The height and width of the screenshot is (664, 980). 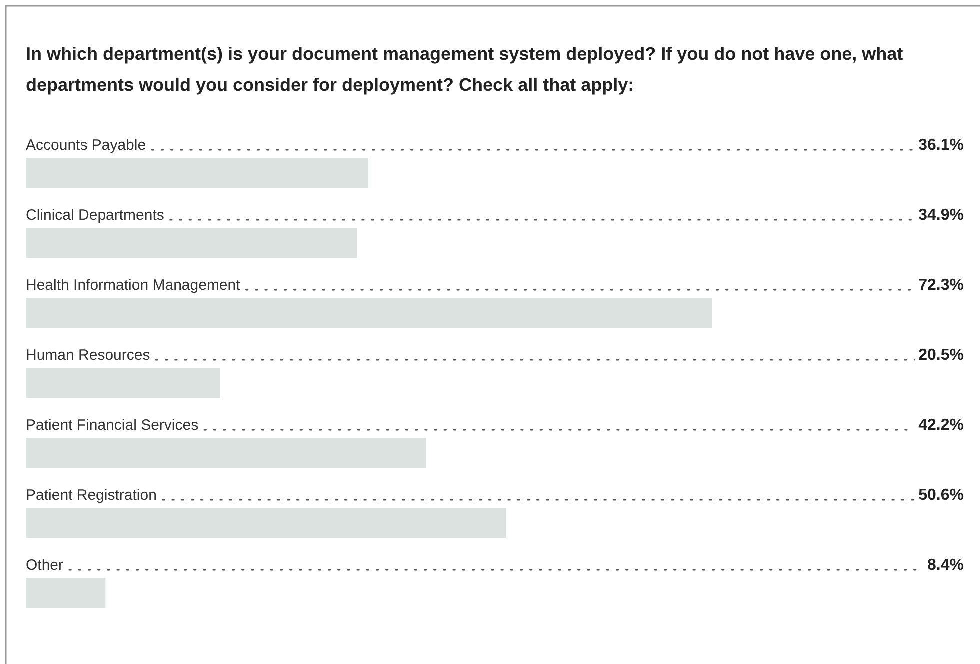 What do you see at coordinates (134, 285) in the screenshot?
I see `y-tick-label: Health Information Management` at bounding box center [134, 285].